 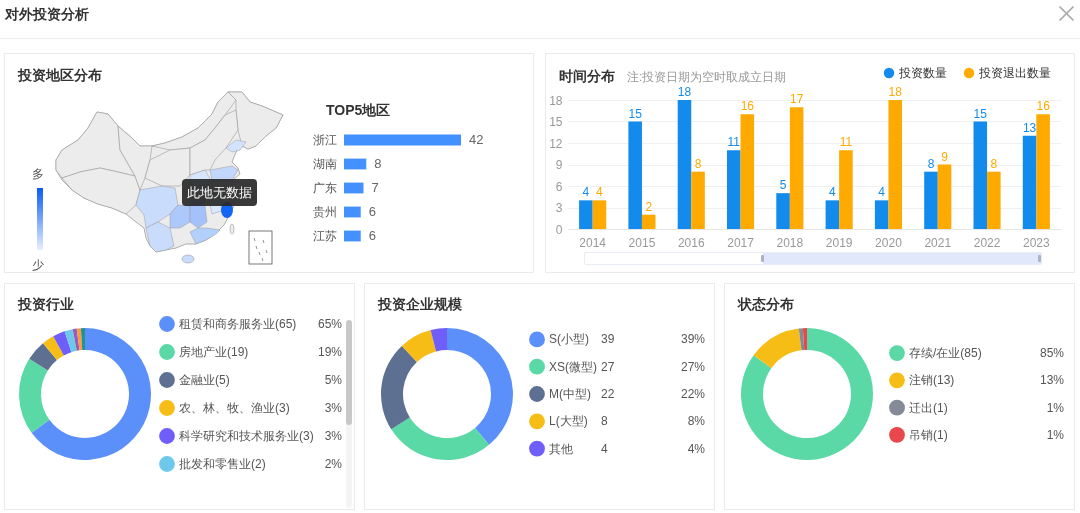 I want to click on legend-label: 租赁和商务服务业(65), so click(x=238, y=324).